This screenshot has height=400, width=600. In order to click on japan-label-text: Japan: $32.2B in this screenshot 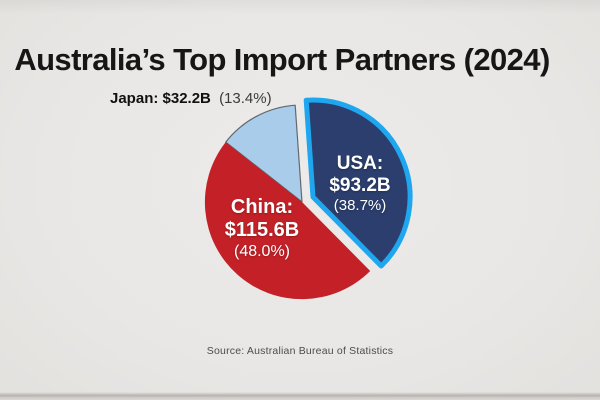, I will do `click(160, 98)`.